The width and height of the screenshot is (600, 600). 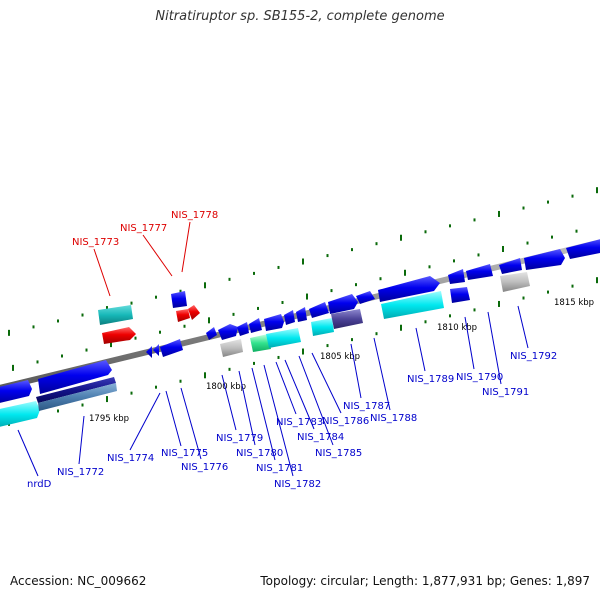 I want to click on gene-label-NIS_1787: NIS_1787, so click(x=366, y=406).